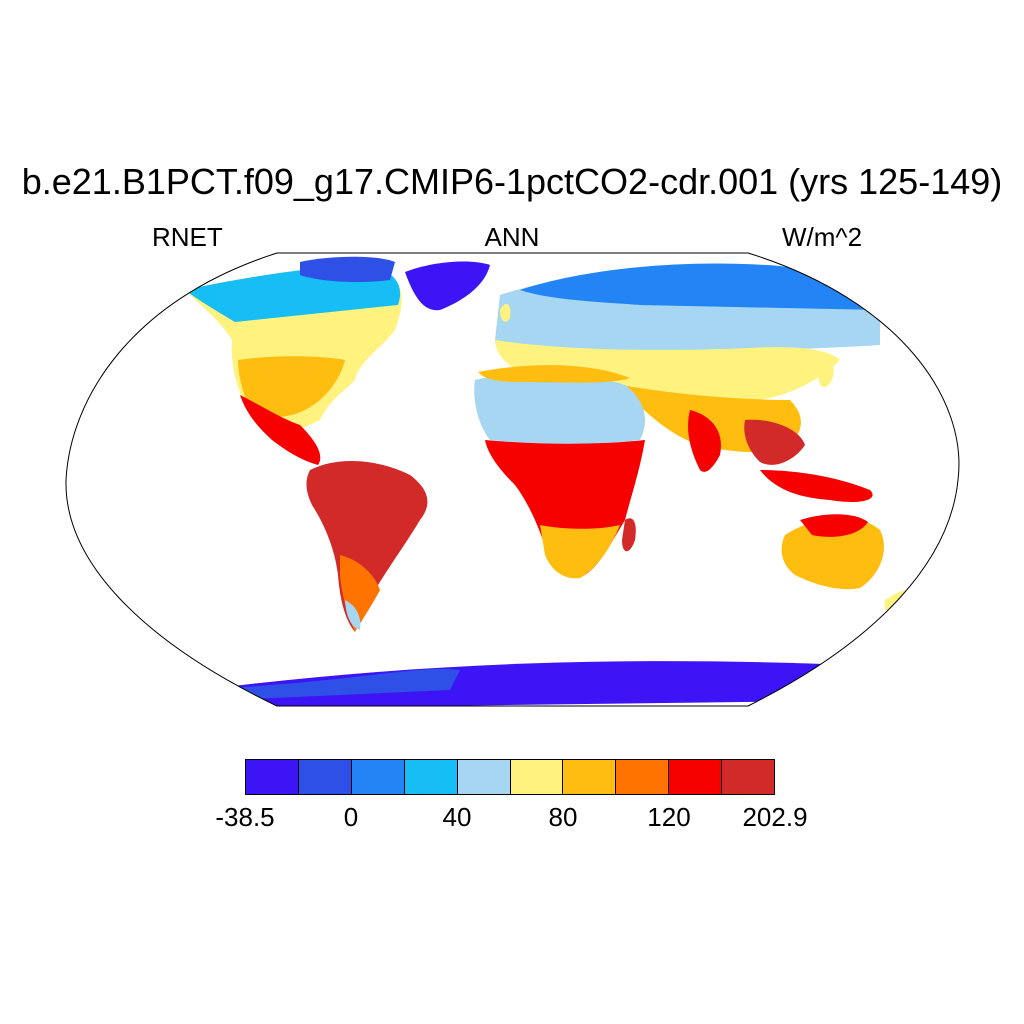 This screenshot has width=1024, height=1024. Describe the element at coordinates (345, 684) in the screenshot. I see `antarctica-coast` at that location.